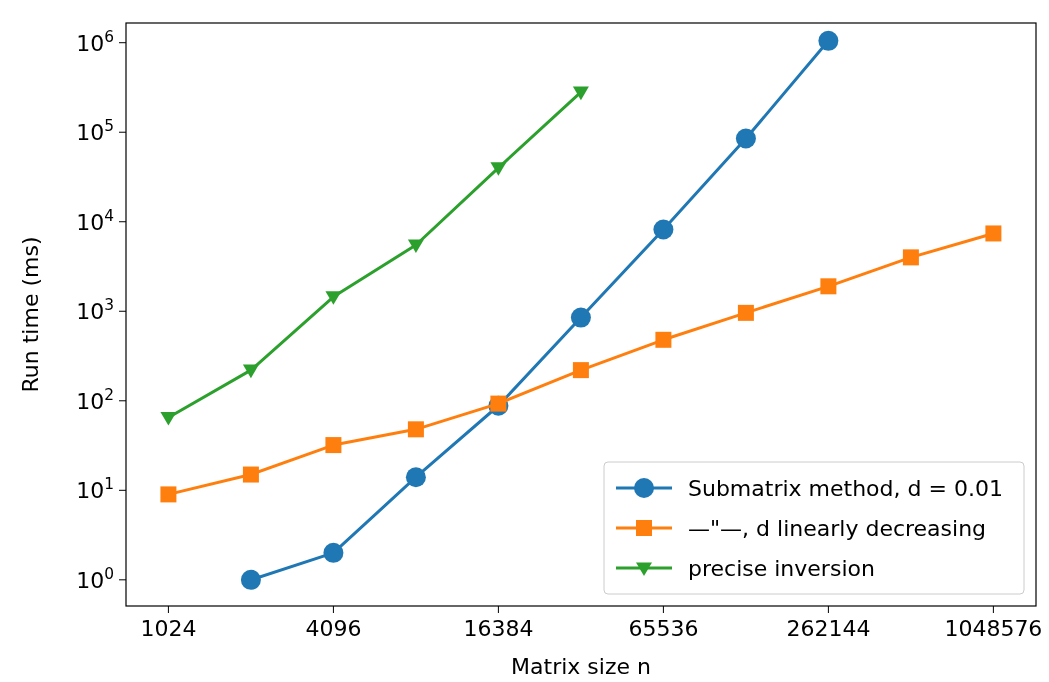 This screenshot has height=682, width=1049. What do you see at coordinates (333, 628) in the screenshot?
I see `x-tick-label: 4096` at bounding box center [333, 628].